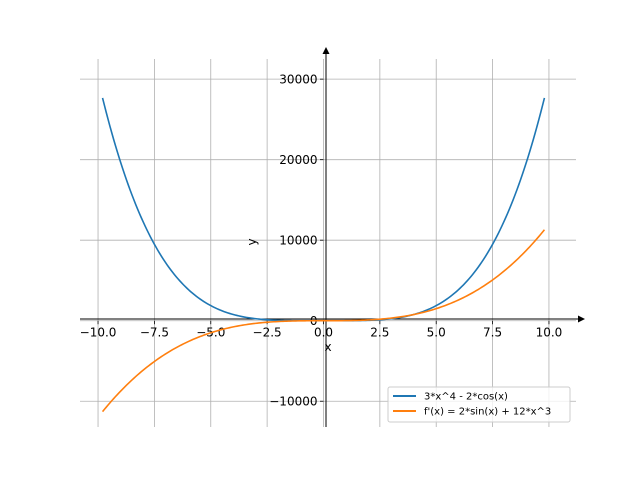 The width and height of the screenshot is (640, 480). I want to click on y-tick-label-3: 20000, so click(298, 160).